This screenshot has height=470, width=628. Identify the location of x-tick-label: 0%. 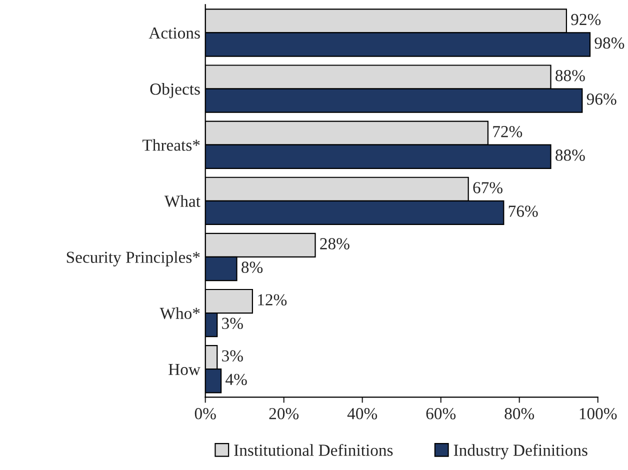
(205, 414).